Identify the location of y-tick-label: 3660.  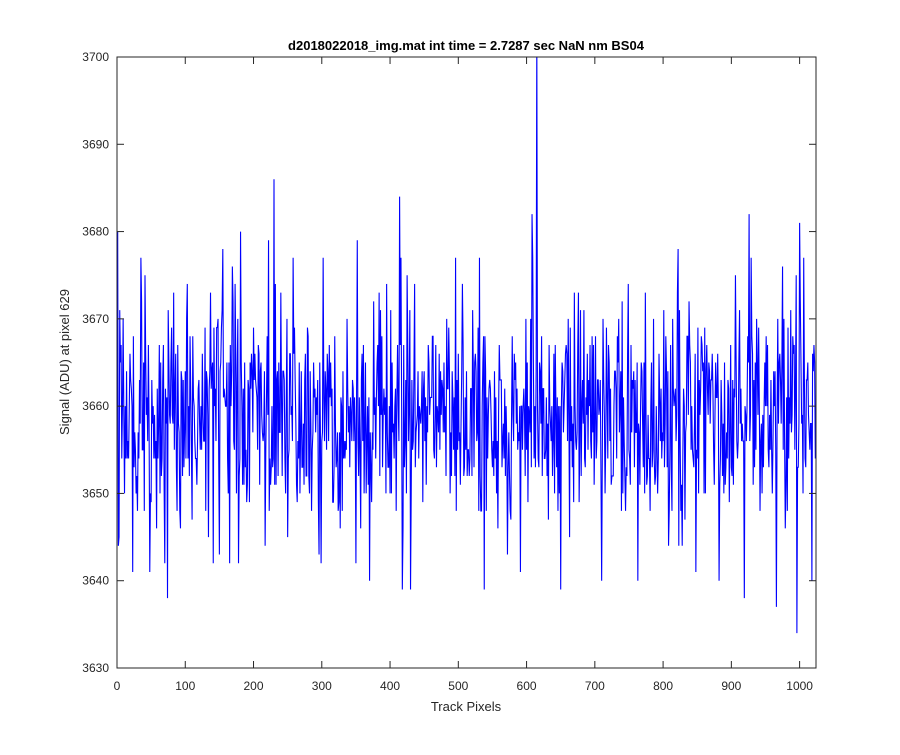
(95, 406).